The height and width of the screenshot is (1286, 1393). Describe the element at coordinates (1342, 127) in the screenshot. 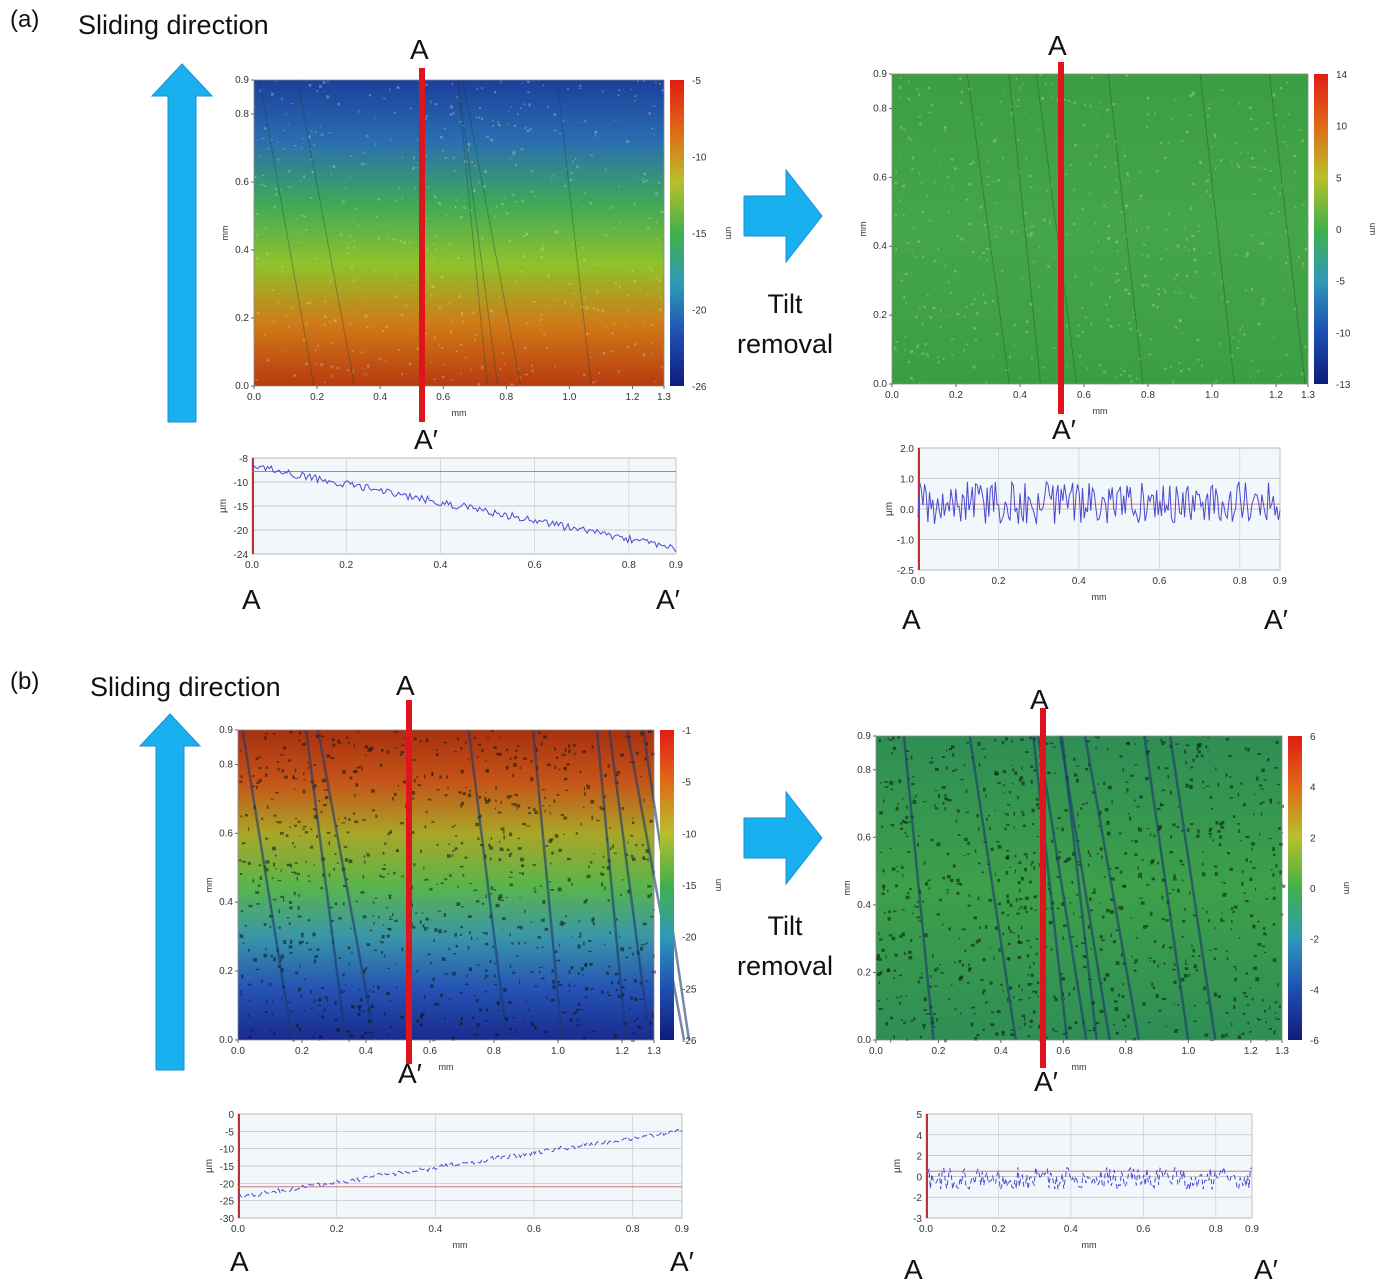

I see `colorbar-tick: 10` at that location.